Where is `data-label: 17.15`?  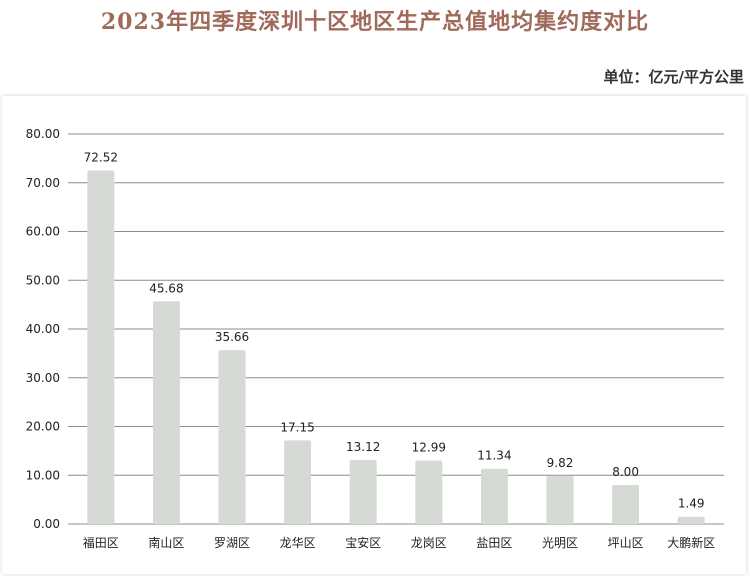 data-label: 17.15 is located at coordinates (297, 427).